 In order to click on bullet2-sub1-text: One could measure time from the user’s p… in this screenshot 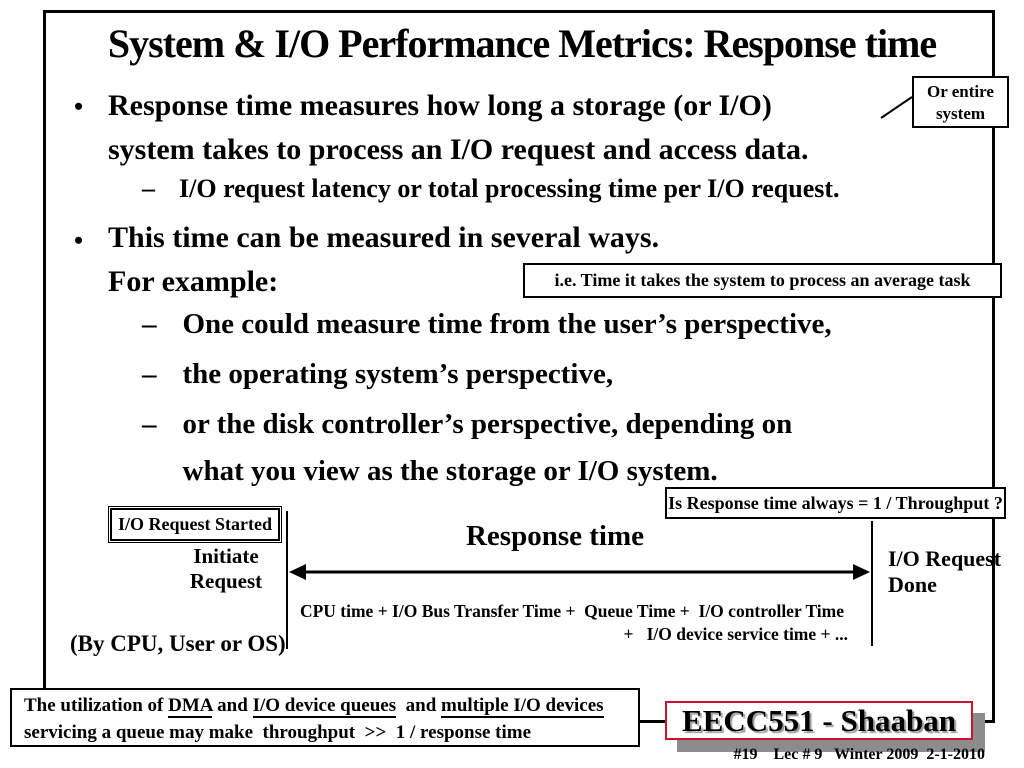, I will do `click(507, 324)`.